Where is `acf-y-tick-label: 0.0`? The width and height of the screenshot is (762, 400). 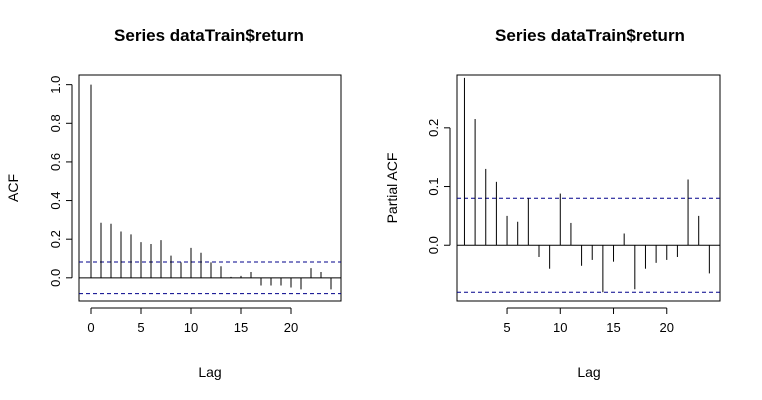
acf-y-tick-label: 0.0 is located at coordinates (55, 278).